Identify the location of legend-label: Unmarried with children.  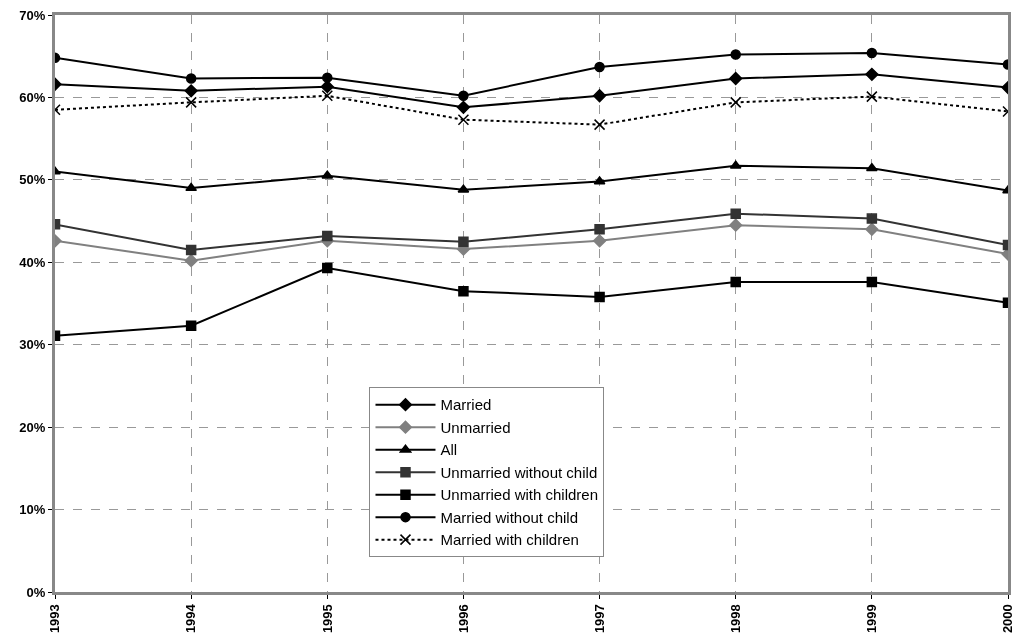
(519, 495).